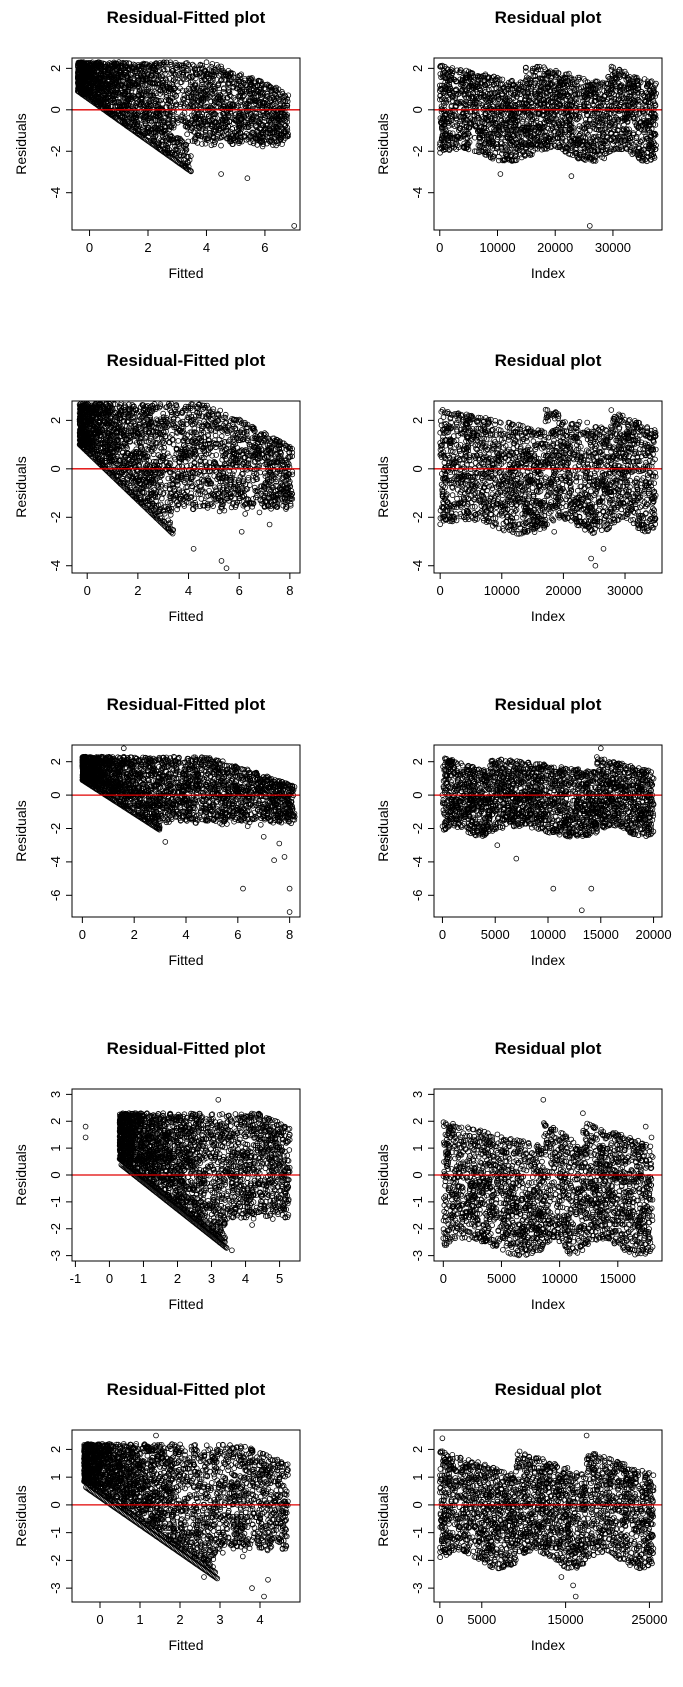  Describe the element at coordinates (548, 17) in the screenshot. I see `chart-title: Residual plot` at that location.